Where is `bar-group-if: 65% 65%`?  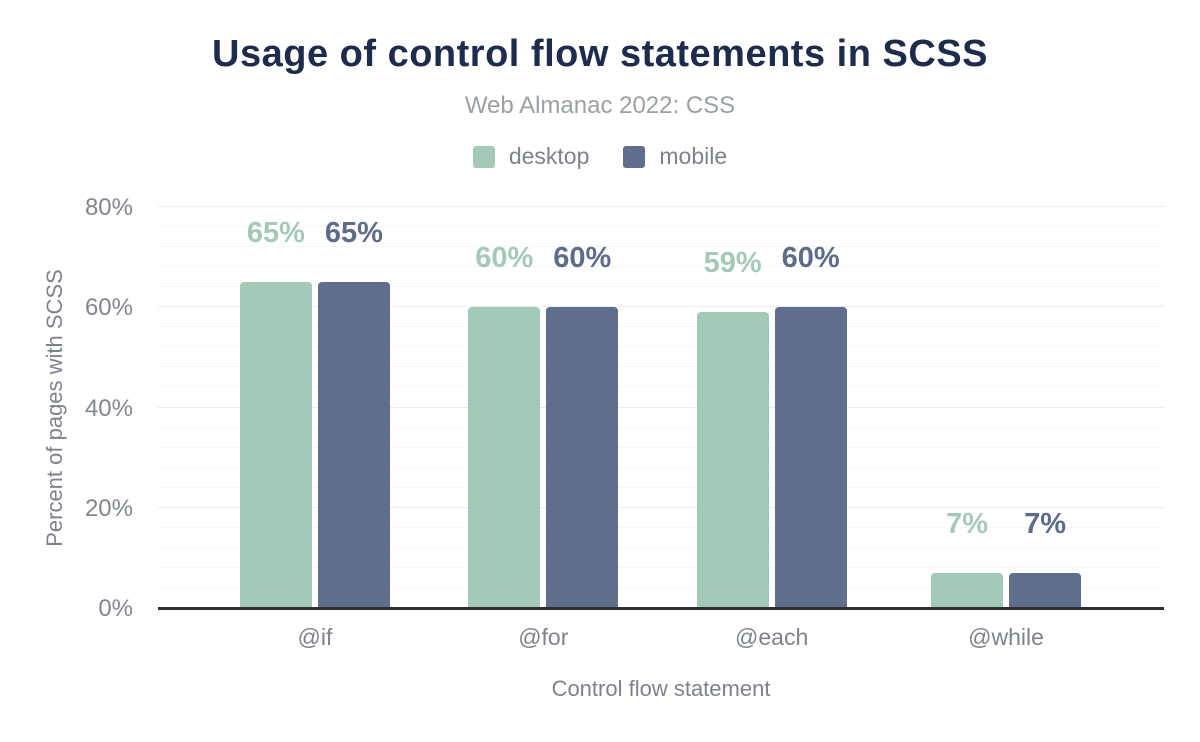 bar-group-if: 65% 65% is located at coordinates (314, 407).